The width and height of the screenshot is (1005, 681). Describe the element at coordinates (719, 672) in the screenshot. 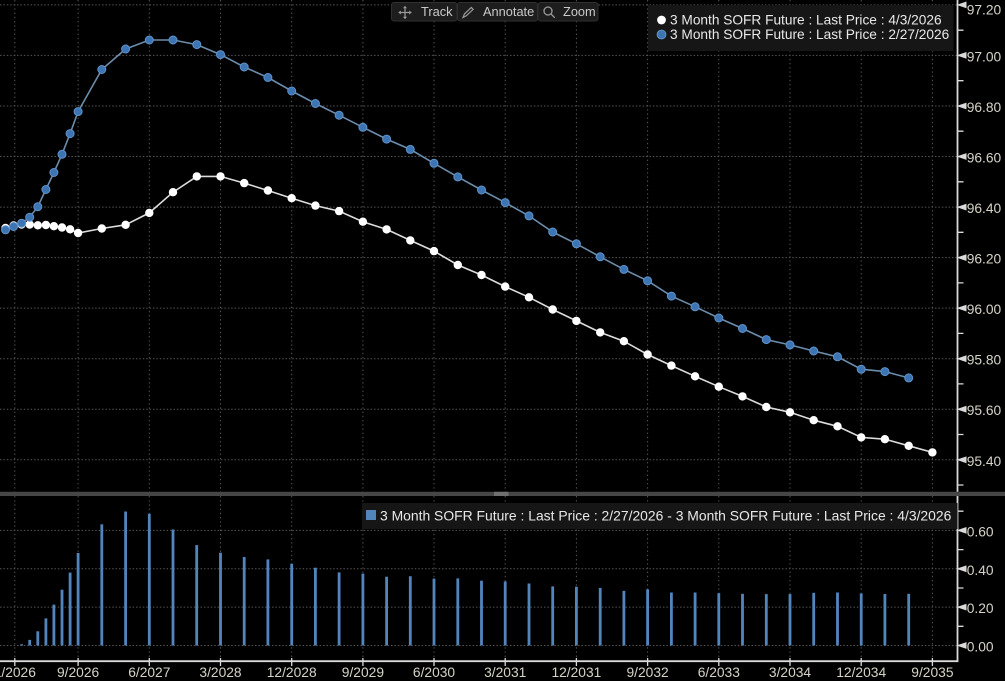

I see `svg-text: 6/2033` at that location.